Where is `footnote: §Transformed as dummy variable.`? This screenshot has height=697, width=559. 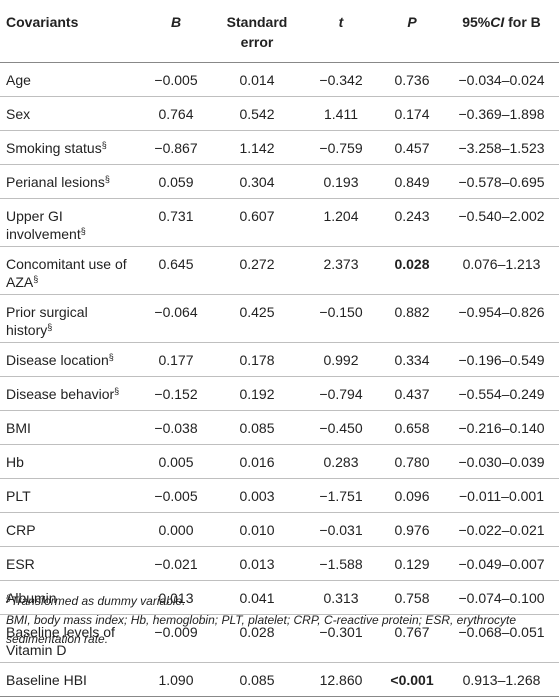 footnote: §Transformed as dummy variable. is located at coordinates (278, 601).